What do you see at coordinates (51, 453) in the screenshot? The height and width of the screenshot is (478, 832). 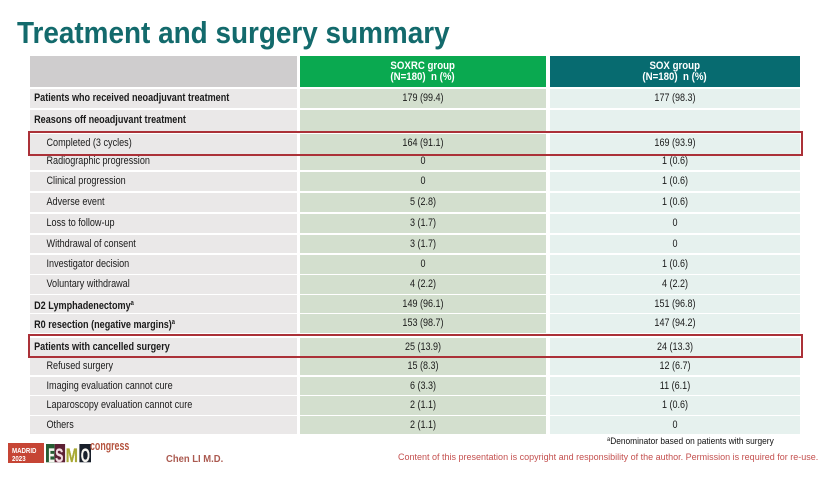 I see `svg-text: E` at bounding box center [51, 453].